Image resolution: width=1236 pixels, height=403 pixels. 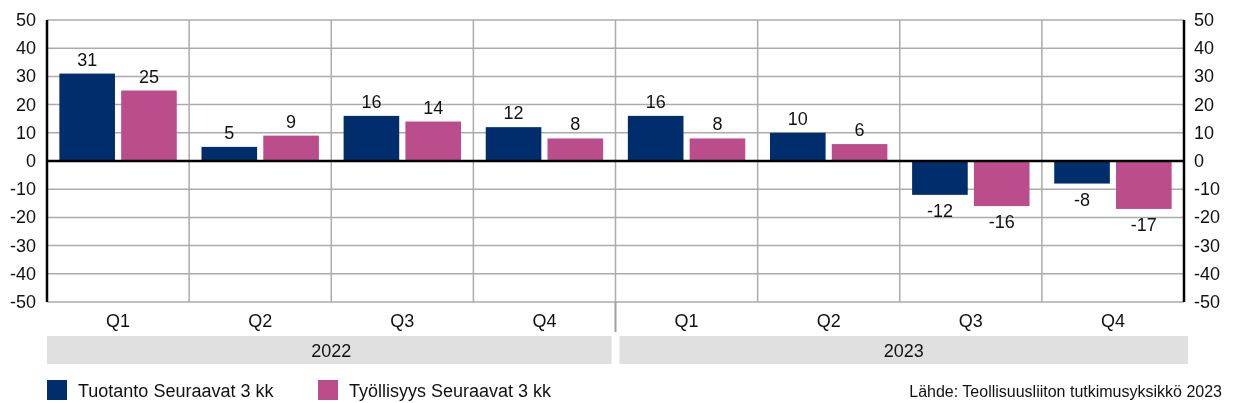 I want to click on y2-tick-label: 20, so click(x=1204, y=104).